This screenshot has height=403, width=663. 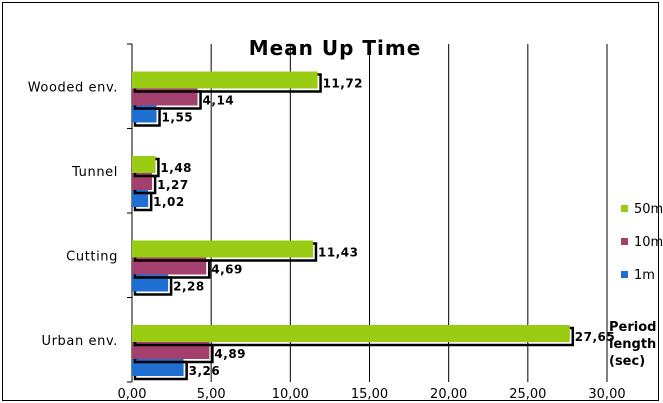 What do you see at coordinates (73, 214) in the screenshot?
I see `category-labels: Urban env. Cutting Tunnel Wooded env.` at bounding box center [73, 214].